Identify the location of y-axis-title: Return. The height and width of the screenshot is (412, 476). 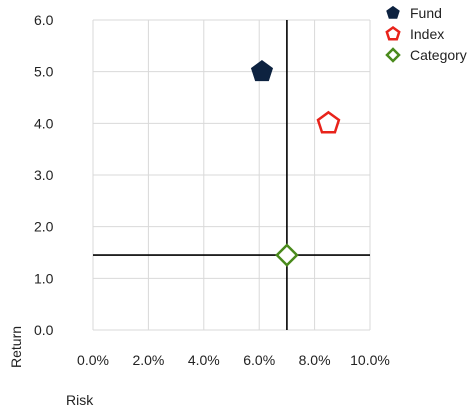
(16, 347).